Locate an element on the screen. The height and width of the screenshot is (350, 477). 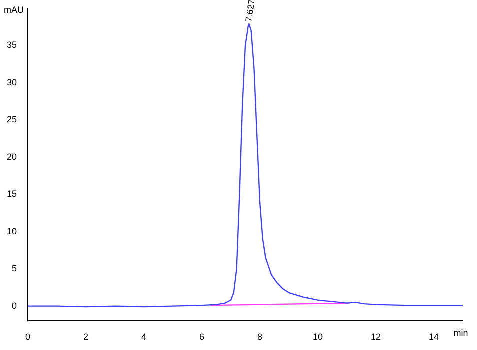
x-tick-label: 2 is located at coordinates (86, 337).